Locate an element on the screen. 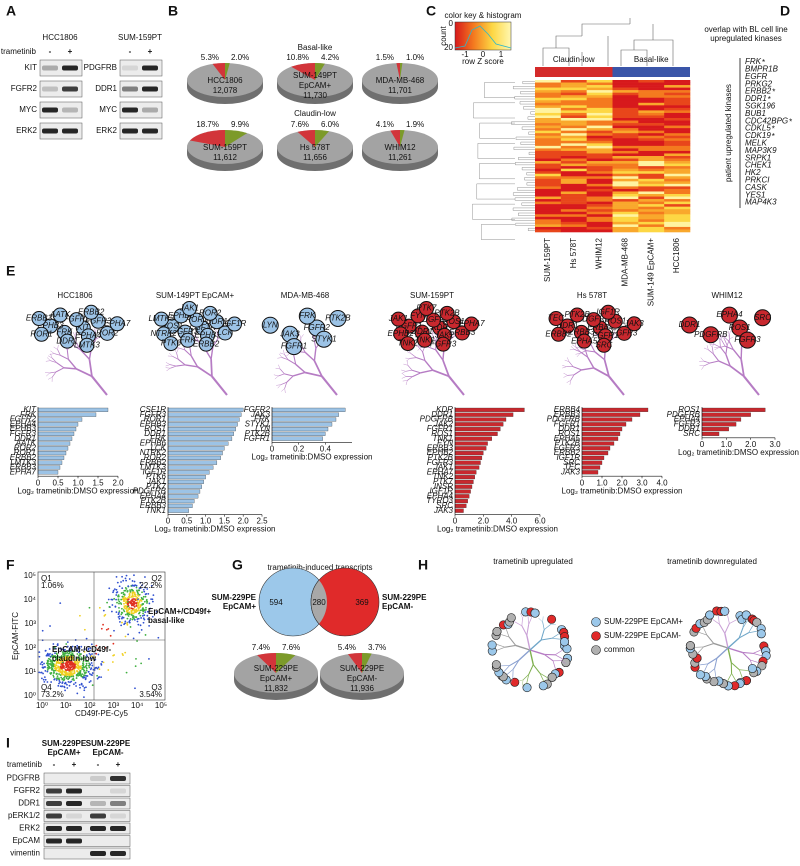 This screenshot has height=866, width=800. gene-label: IGF1R is located at coordinates (441, 491).